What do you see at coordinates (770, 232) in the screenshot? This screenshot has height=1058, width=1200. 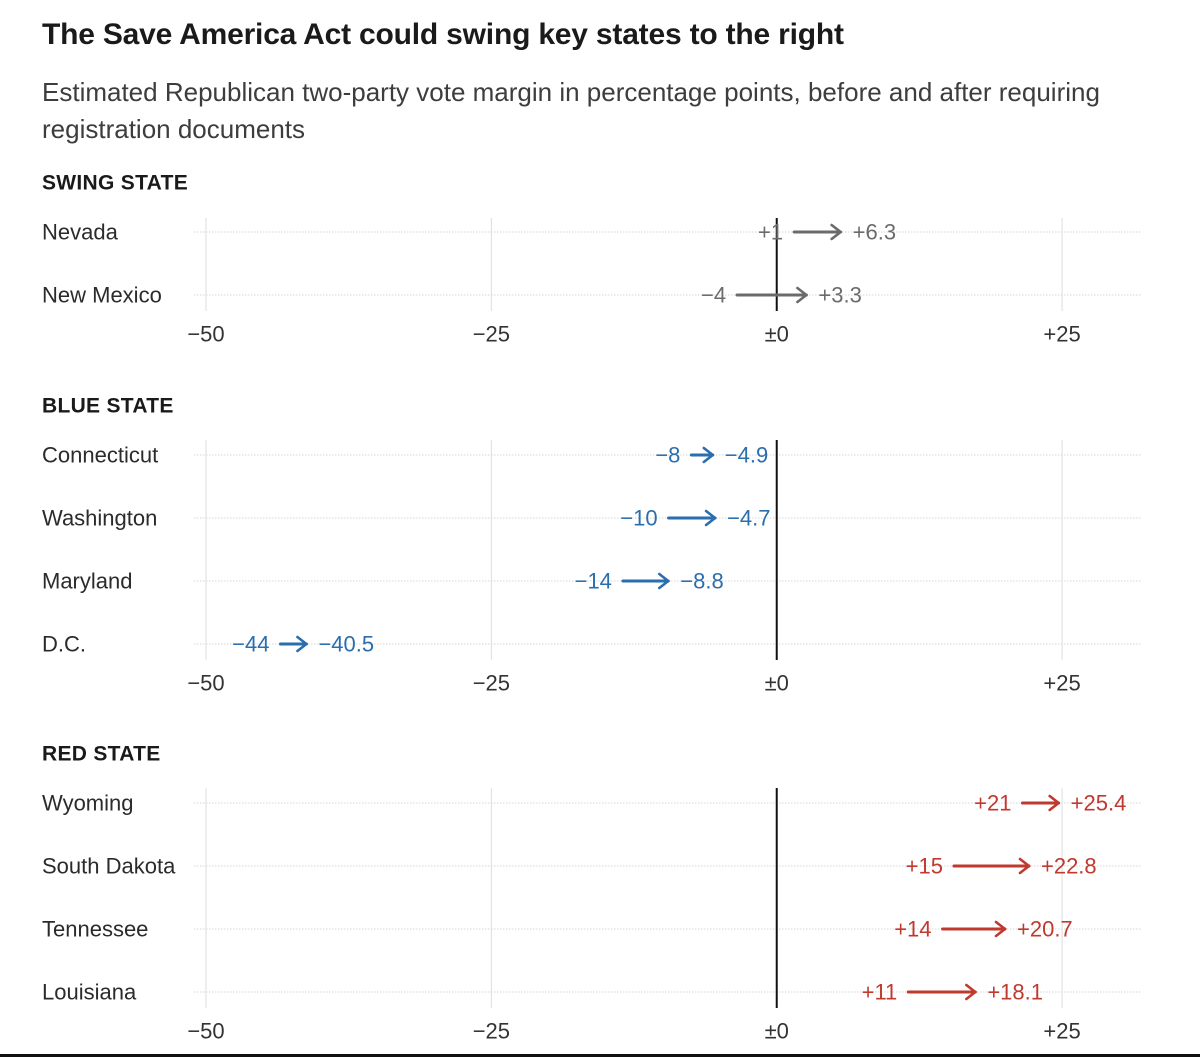 I see `before-value-label: +1` at bounding box center [770, 232].